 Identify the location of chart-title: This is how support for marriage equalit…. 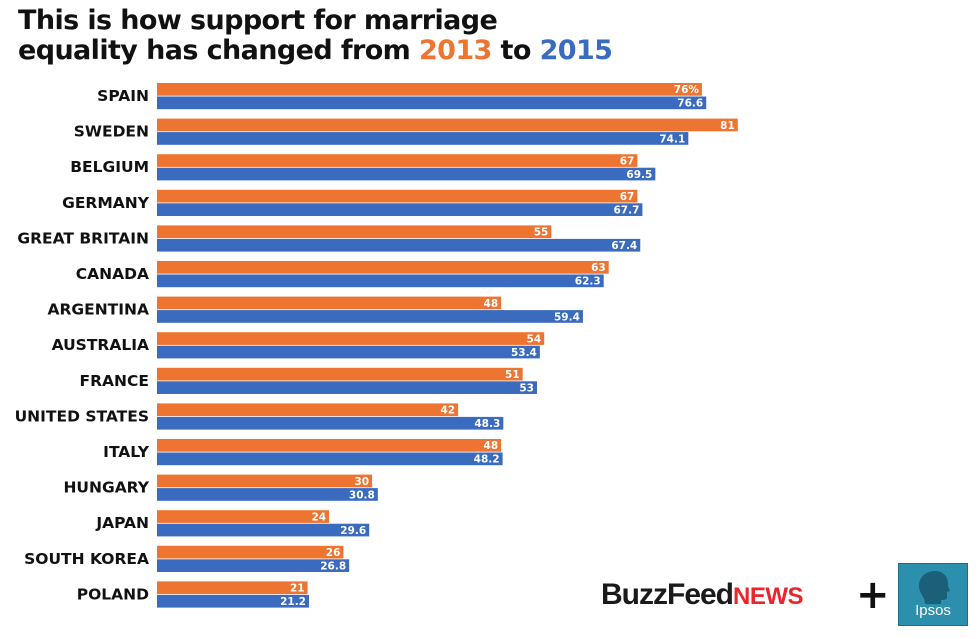
(315, 35).